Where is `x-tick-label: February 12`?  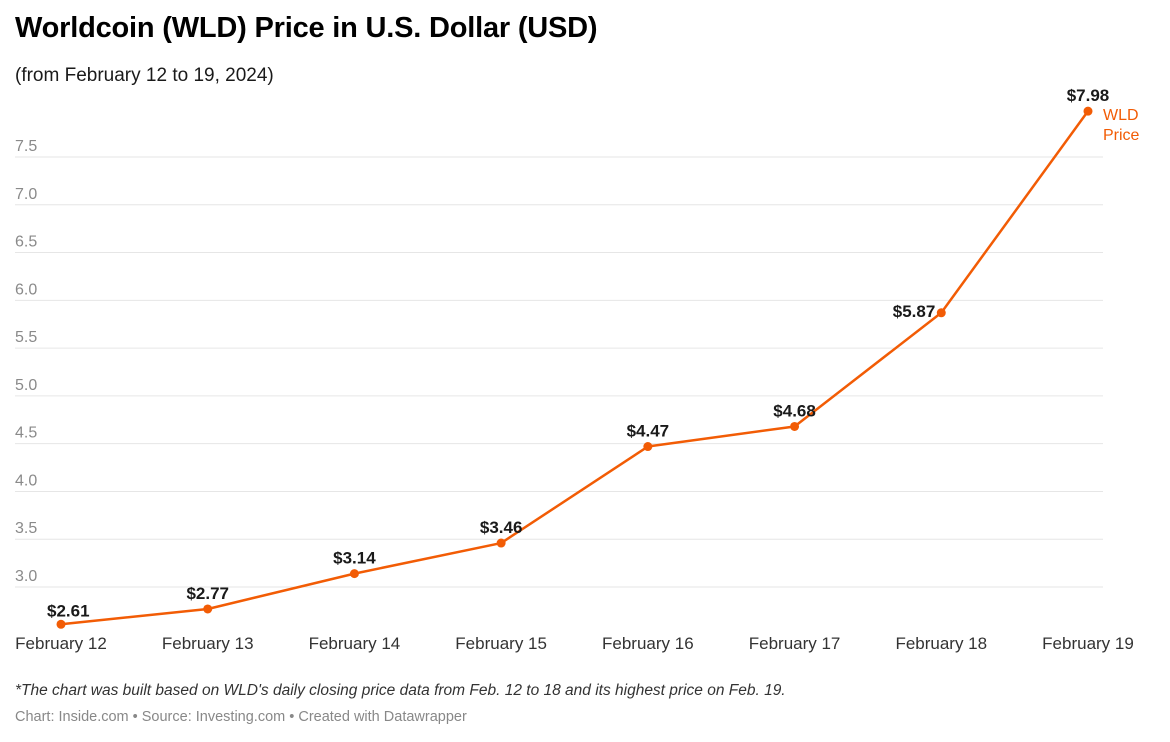 x-tick-label: February 12 is located at coordinates (61, 643).